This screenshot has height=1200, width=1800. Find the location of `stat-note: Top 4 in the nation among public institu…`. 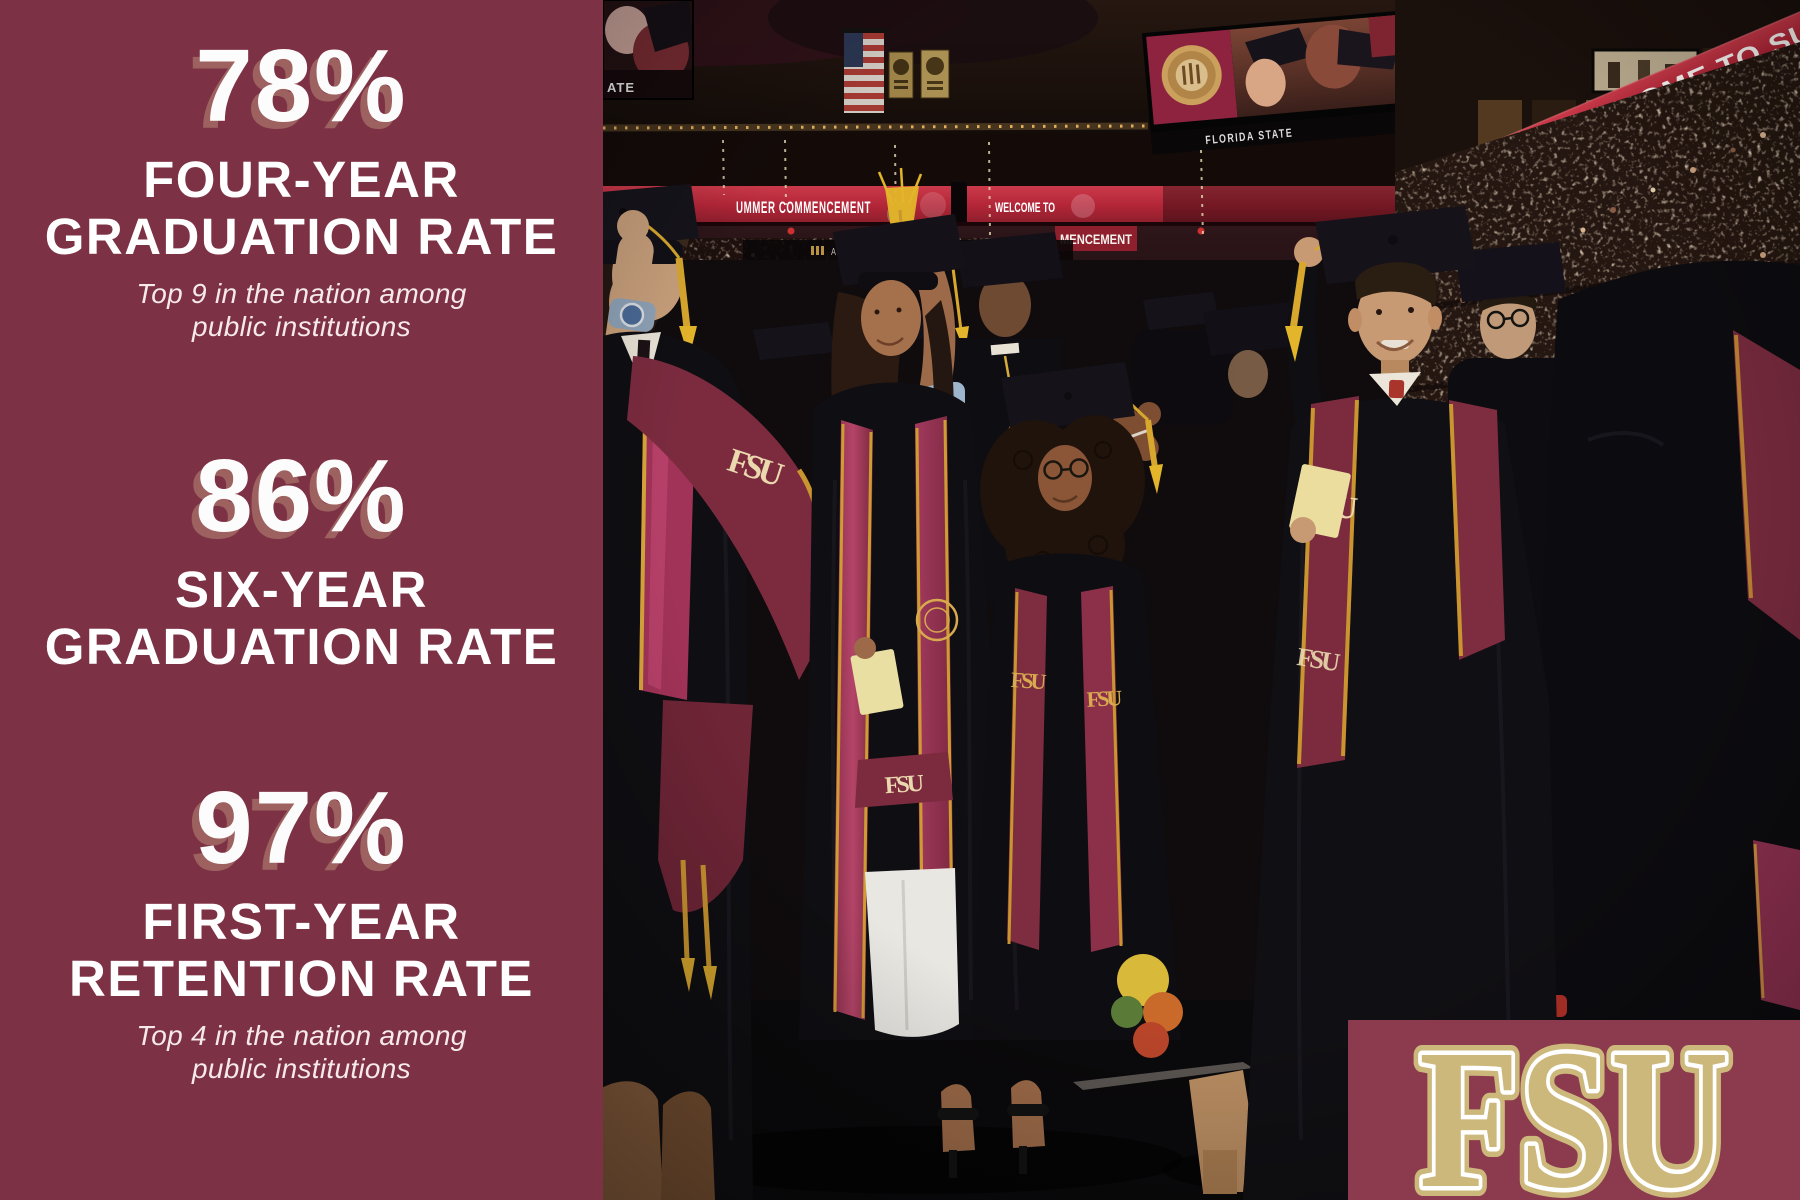

stat-note: Top 4 in the nation among public institu… is located at coordinates (301, 1052).